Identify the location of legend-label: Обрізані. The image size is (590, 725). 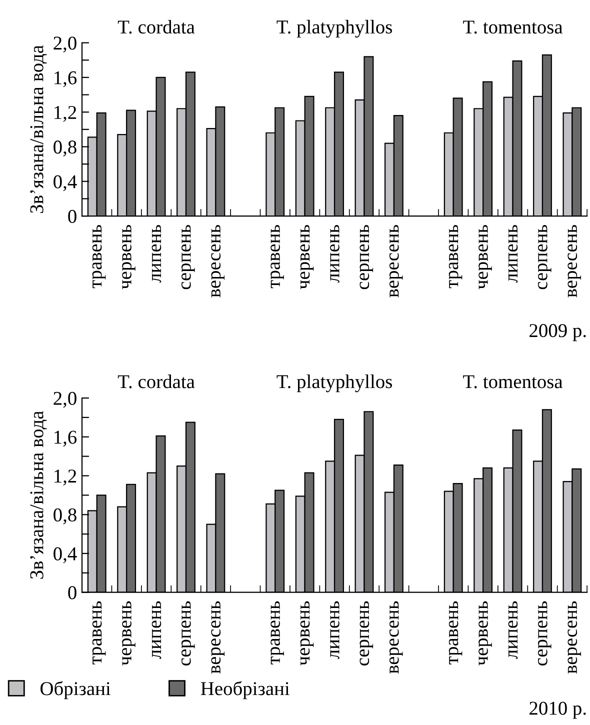
(75, 690).